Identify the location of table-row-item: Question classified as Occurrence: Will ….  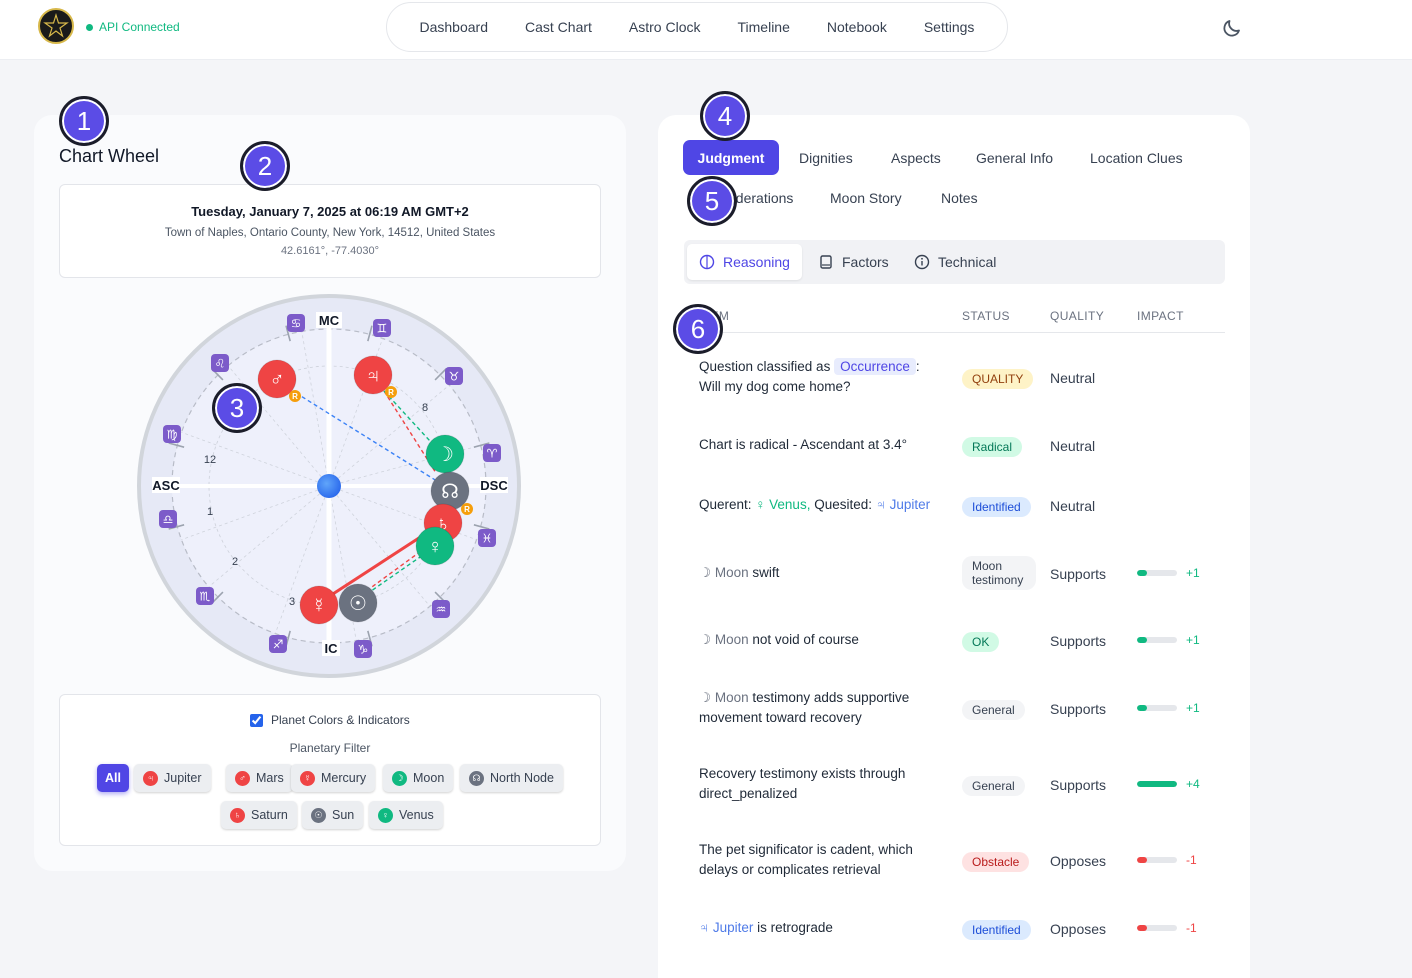
(819, 377).